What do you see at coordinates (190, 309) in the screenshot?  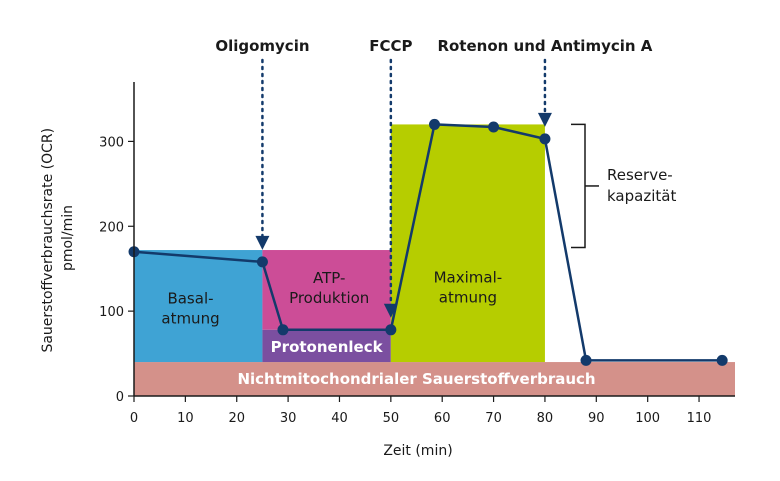 I see `region-label-basal: Basal-atmung` at bounding box center [190, 309].